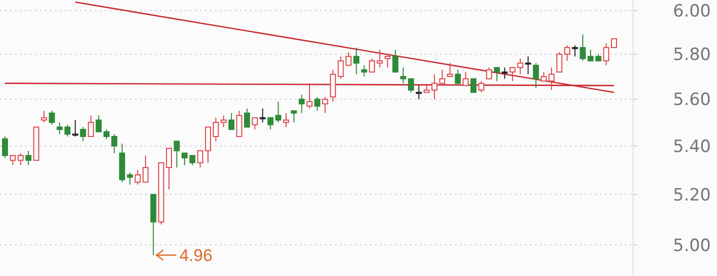 The image size is (717, 276). Describe the element at coordinates (692, 12) in the screenshot. I see `y-tick-label: 6.00` at that location.